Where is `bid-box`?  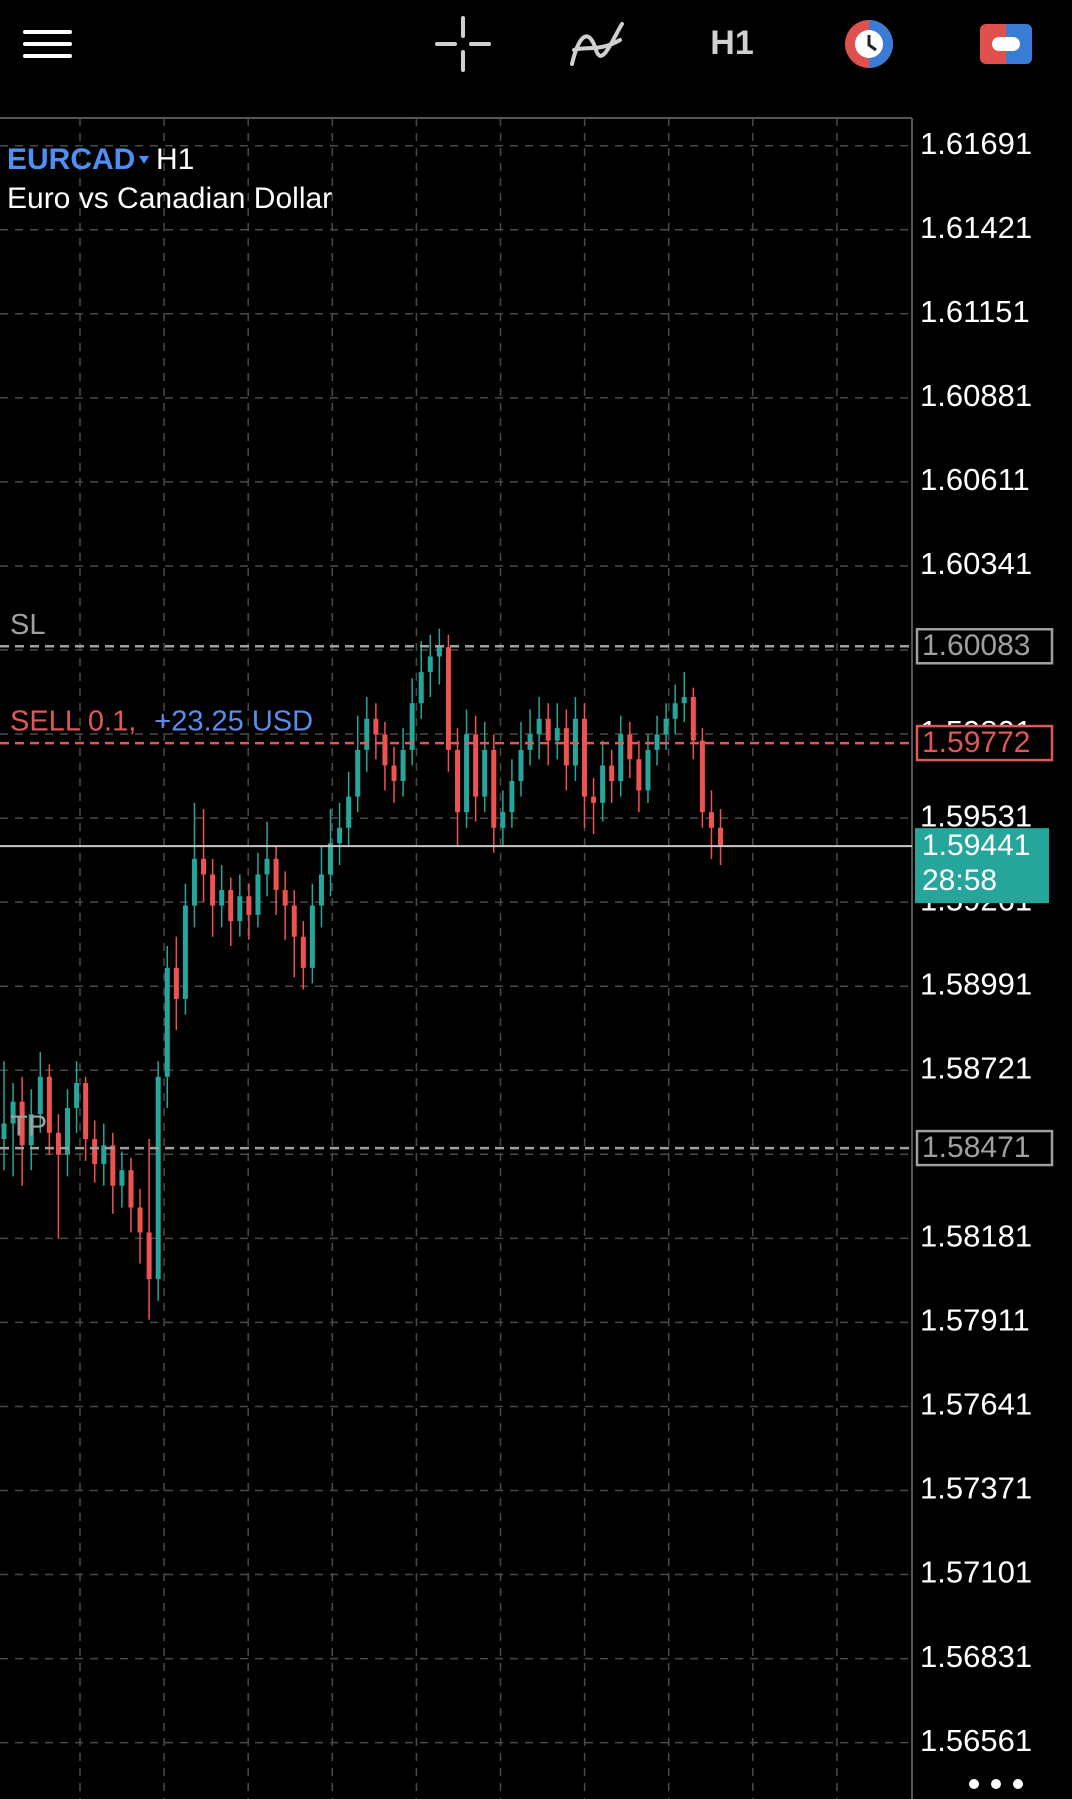
bid-box is located at coordinates (982, 866).